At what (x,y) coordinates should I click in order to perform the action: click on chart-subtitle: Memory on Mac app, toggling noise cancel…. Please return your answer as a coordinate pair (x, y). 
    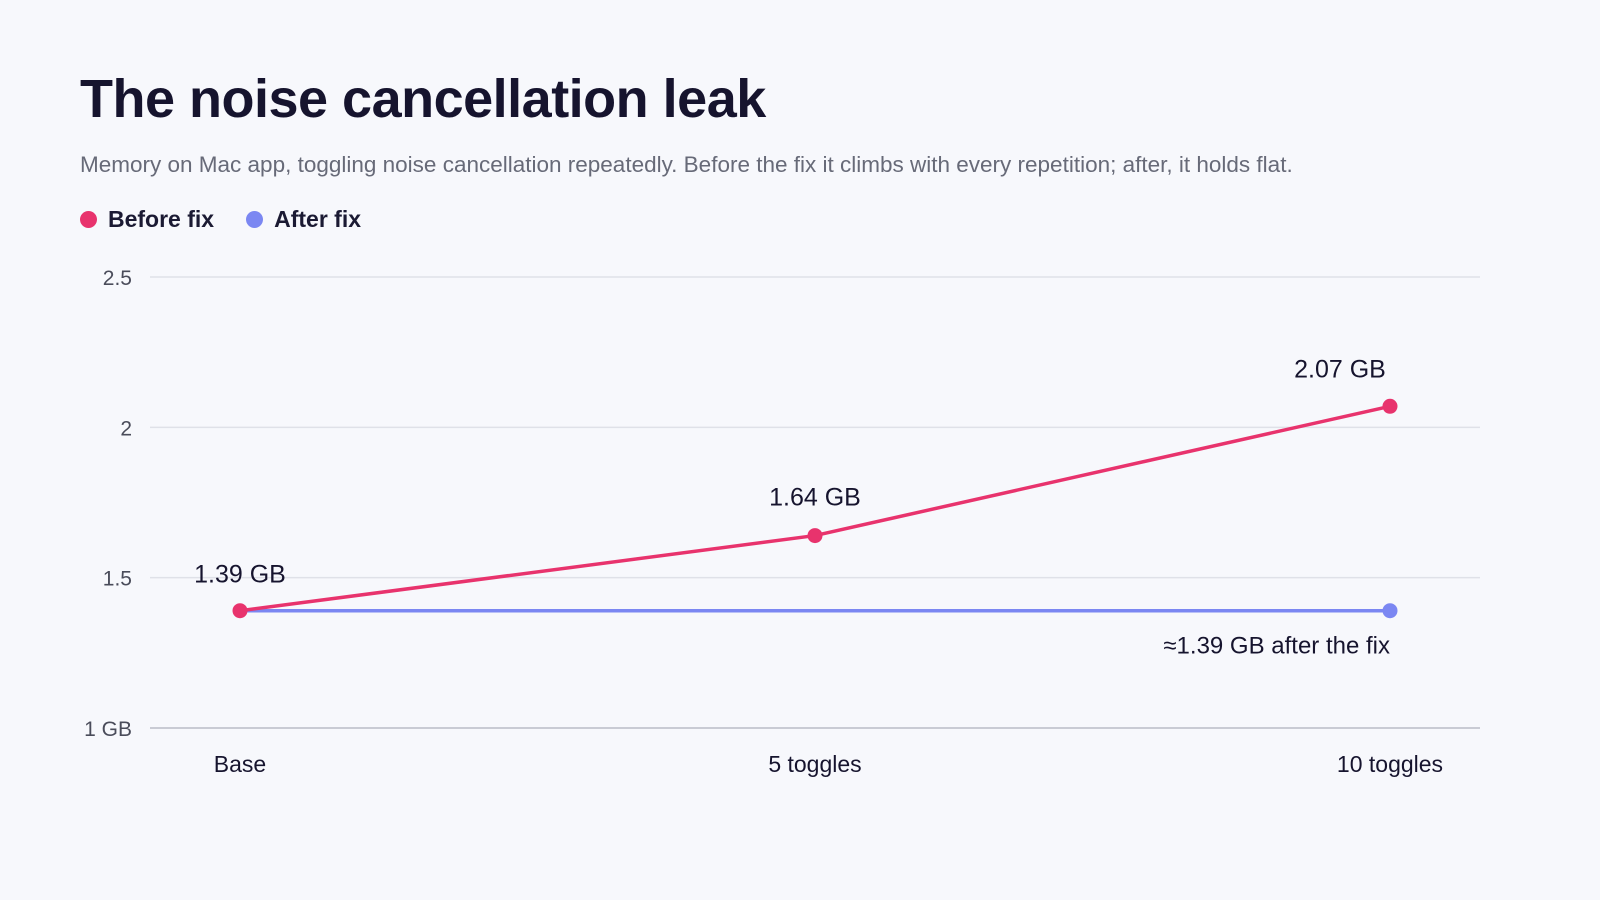
    Looking at the image, I should click on (686, 164).